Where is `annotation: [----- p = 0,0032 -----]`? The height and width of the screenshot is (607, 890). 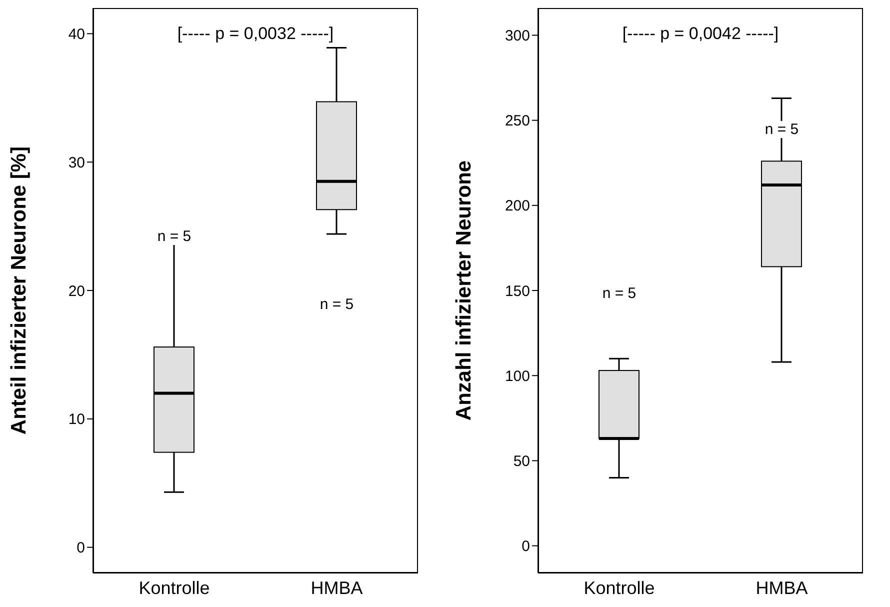
annotation: [----- p = 0,0032 -----] is located at coordinates (255, 34).